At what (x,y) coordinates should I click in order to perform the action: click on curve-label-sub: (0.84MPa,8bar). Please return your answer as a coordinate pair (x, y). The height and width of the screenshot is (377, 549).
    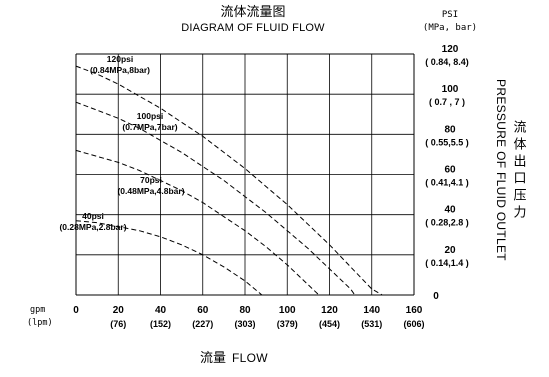
    Looking at the image, I should click on (120, 70).